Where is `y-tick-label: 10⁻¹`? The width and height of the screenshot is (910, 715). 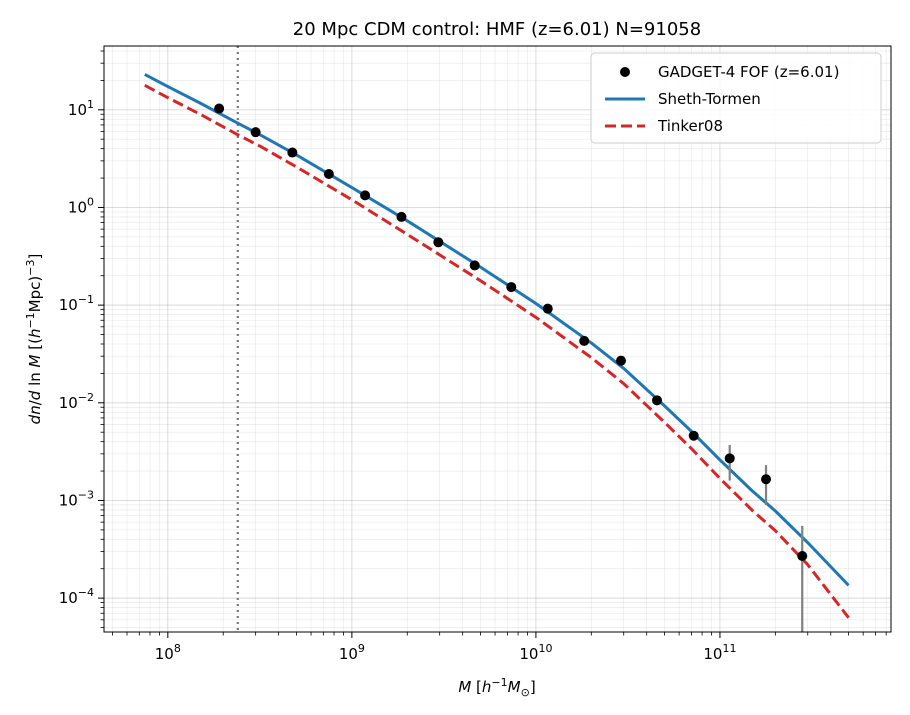
y-tick-label: 10⁻¹ is located at coordinates (76, 303).